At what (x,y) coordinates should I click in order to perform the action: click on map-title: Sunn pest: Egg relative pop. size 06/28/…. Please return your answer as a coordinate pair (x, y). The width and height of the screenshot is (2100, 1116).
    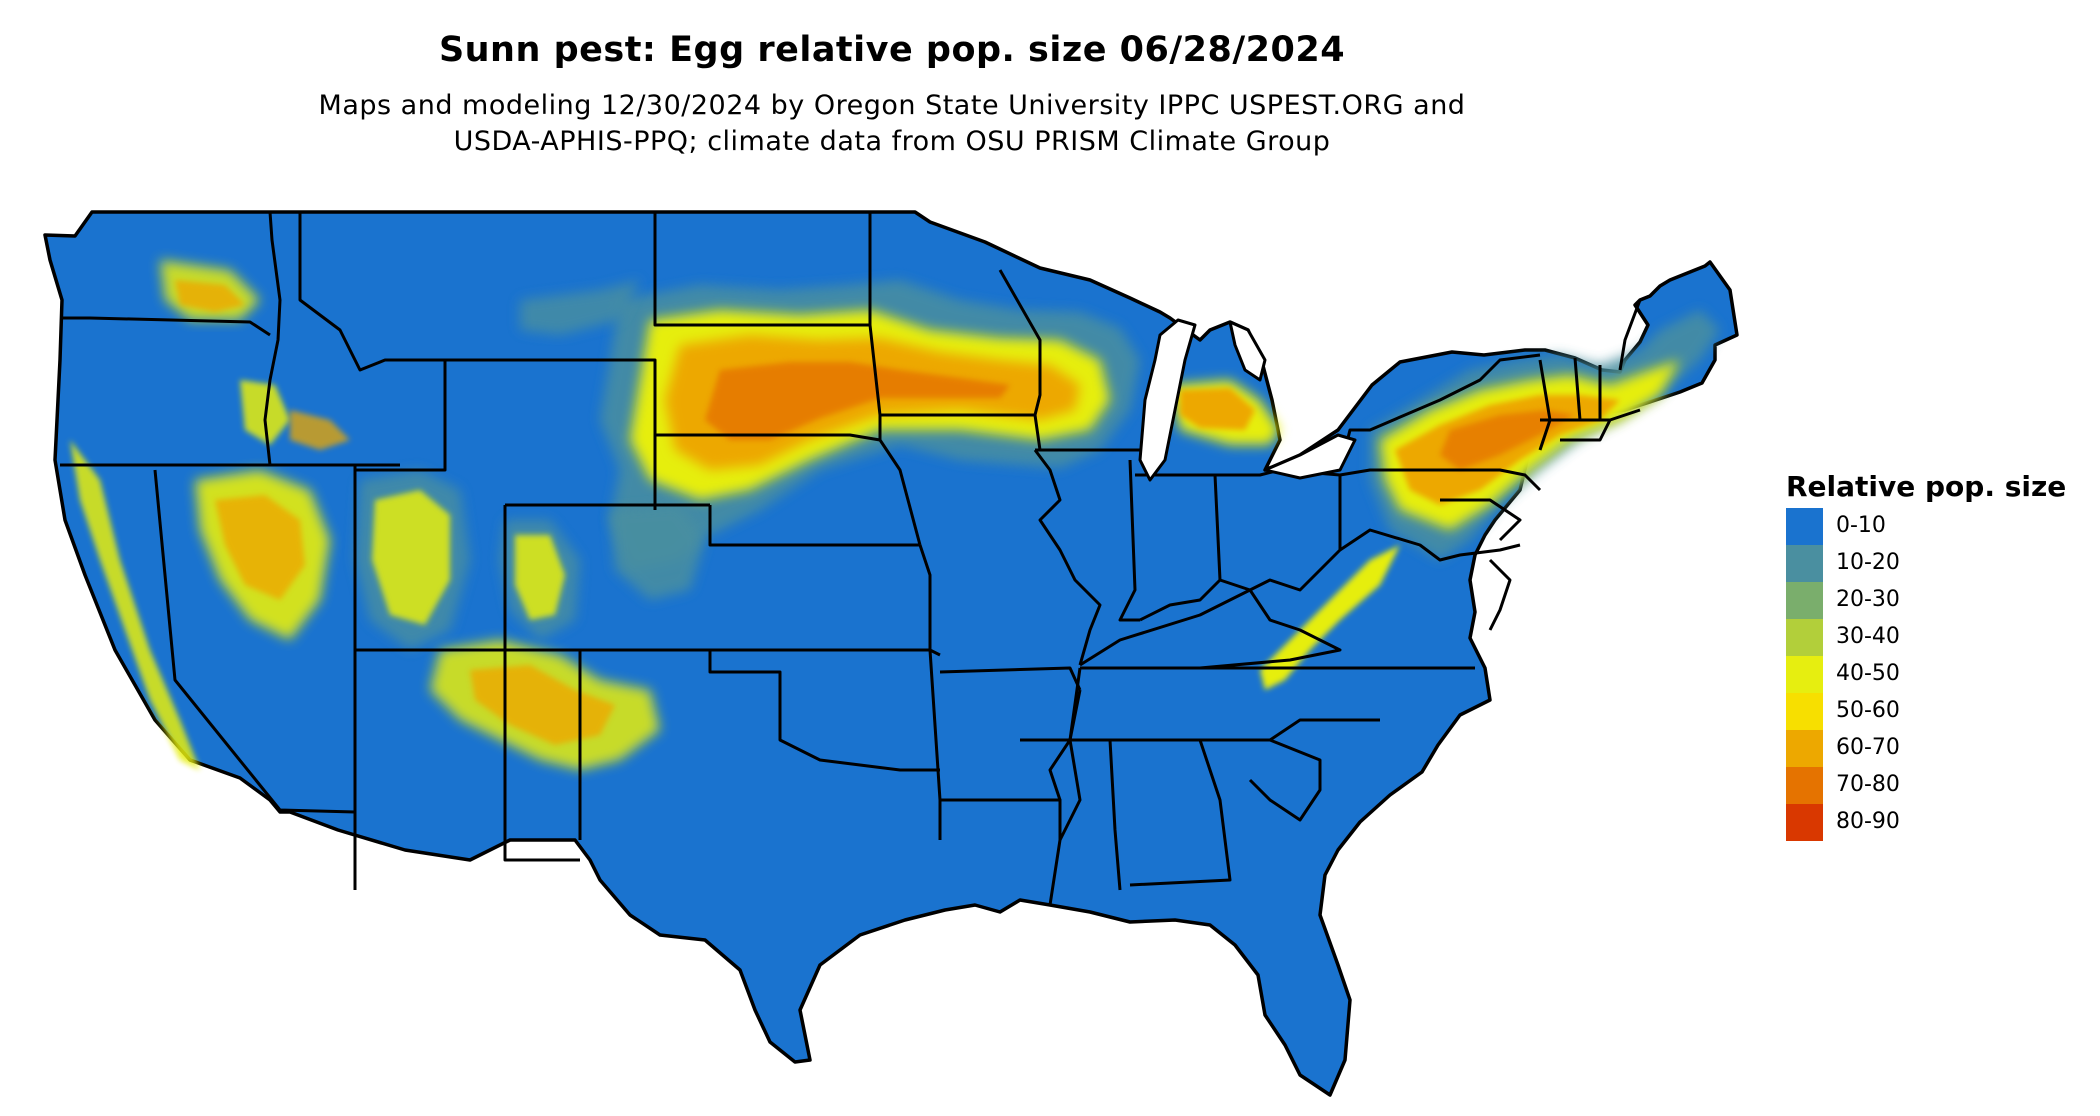
    Looking at the image, I should click on (892, 50).